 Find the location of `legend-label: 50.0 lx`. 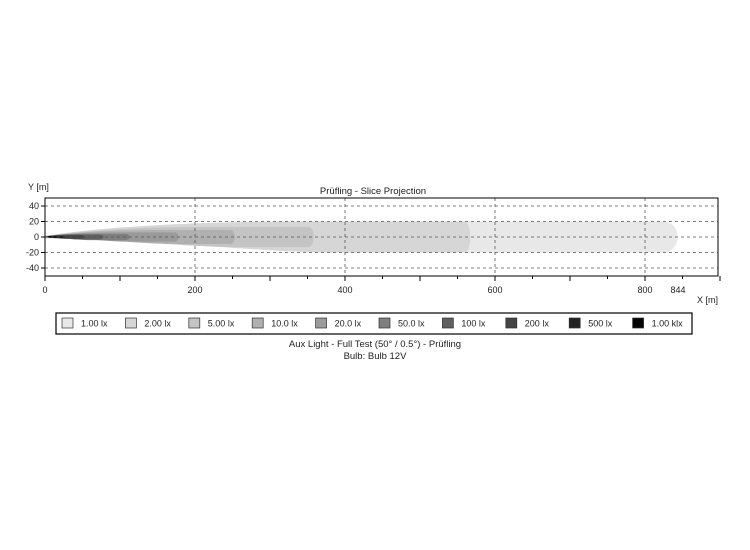

legend-label: 50.0 lx is located at coordinates (411, 324).